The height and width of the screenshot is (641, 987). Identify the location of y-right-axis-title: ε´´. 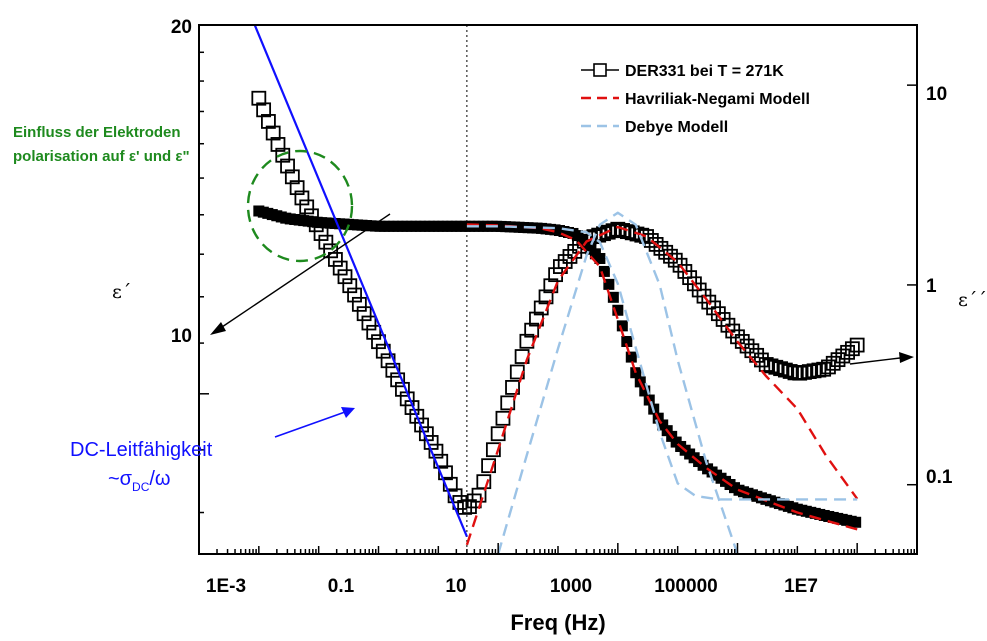
(972, 300).